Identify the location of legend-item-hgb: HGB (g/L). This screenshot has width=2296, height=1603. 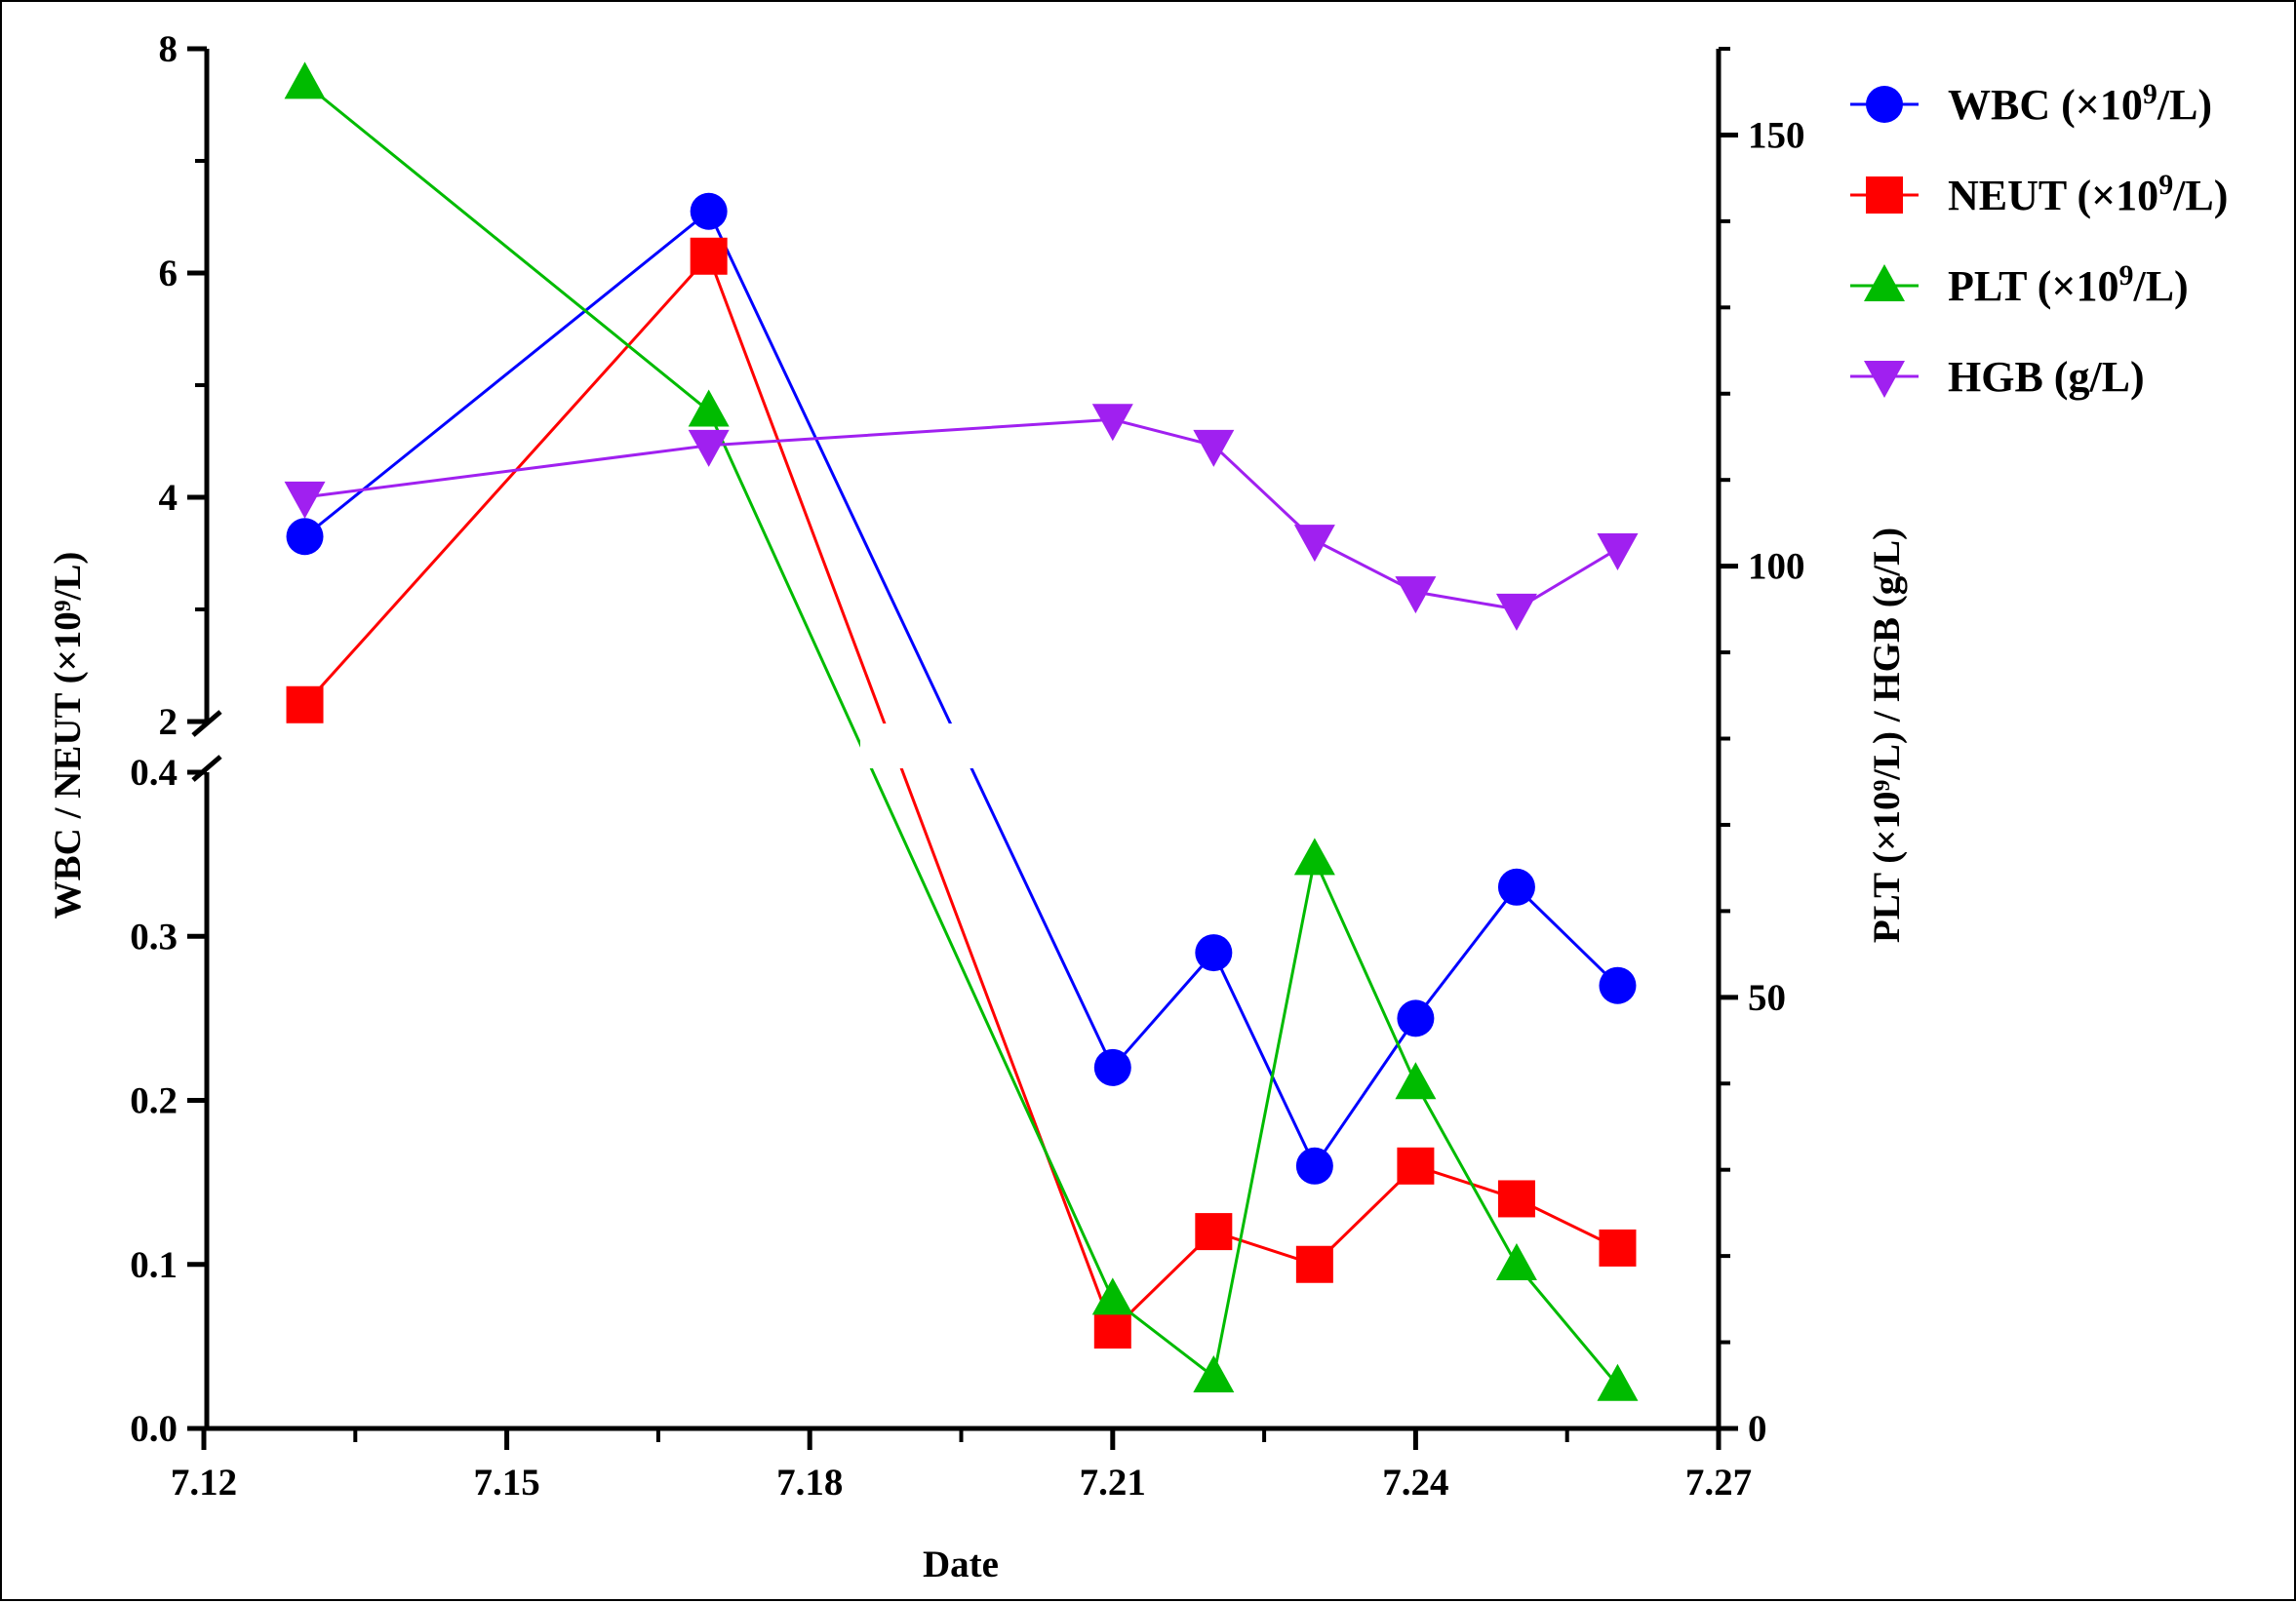
(1997, 377).